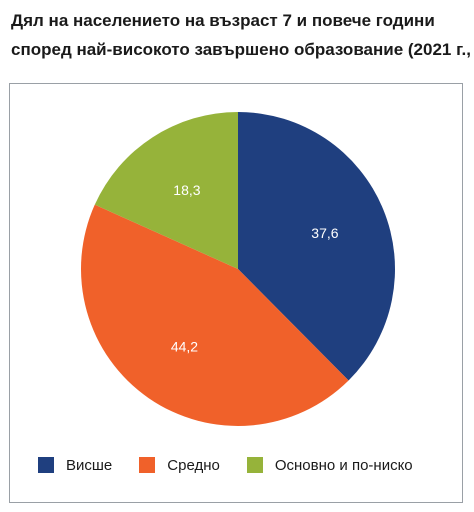  Describe the element at coordinates (255, 268) in the screenshot. I see `pie-value-labels: 37,6 44,2 18,3` at that location.